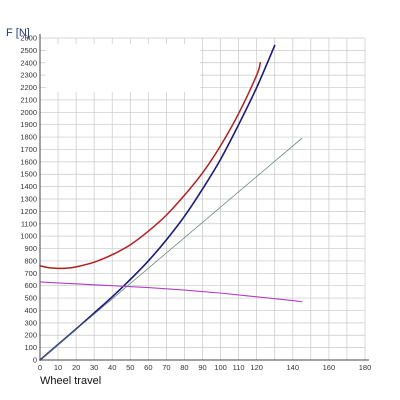  Describe the element at coordinates (28, 149) in the screenshot. I see `y-tick-label: 1700` at that location.